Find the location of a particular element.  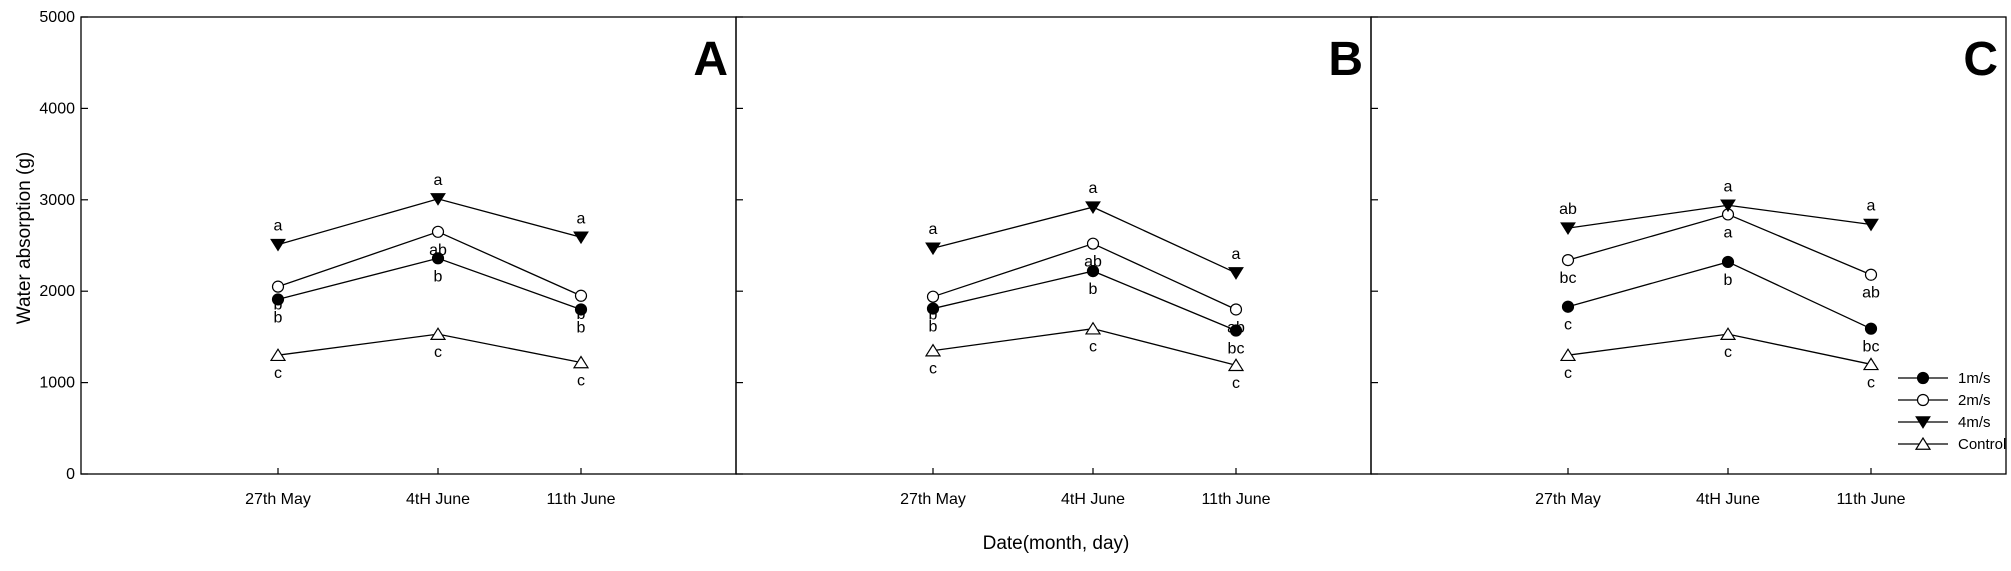

legend-label: 1m/s is located at coordinates (1974, 378).